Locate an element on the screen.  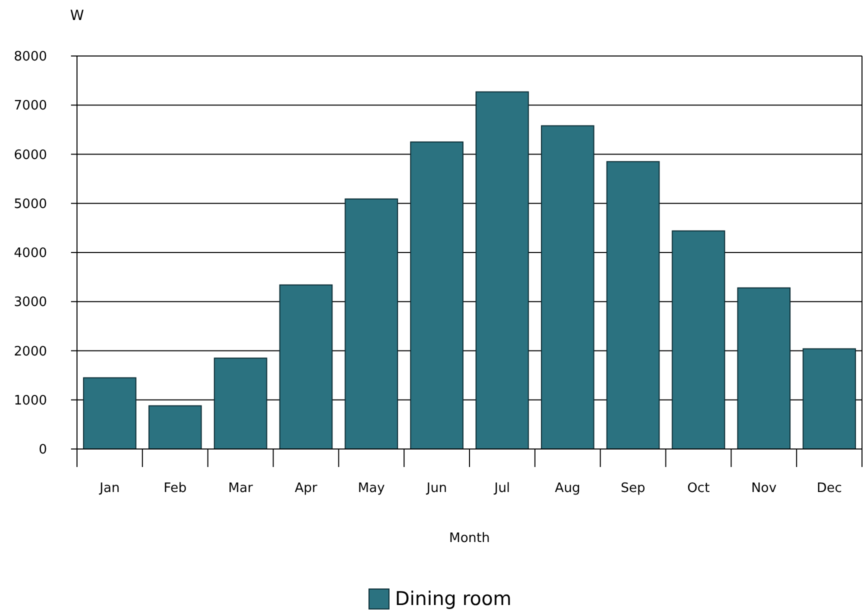
x-tick-label: May is located at coordinates (372, 488).